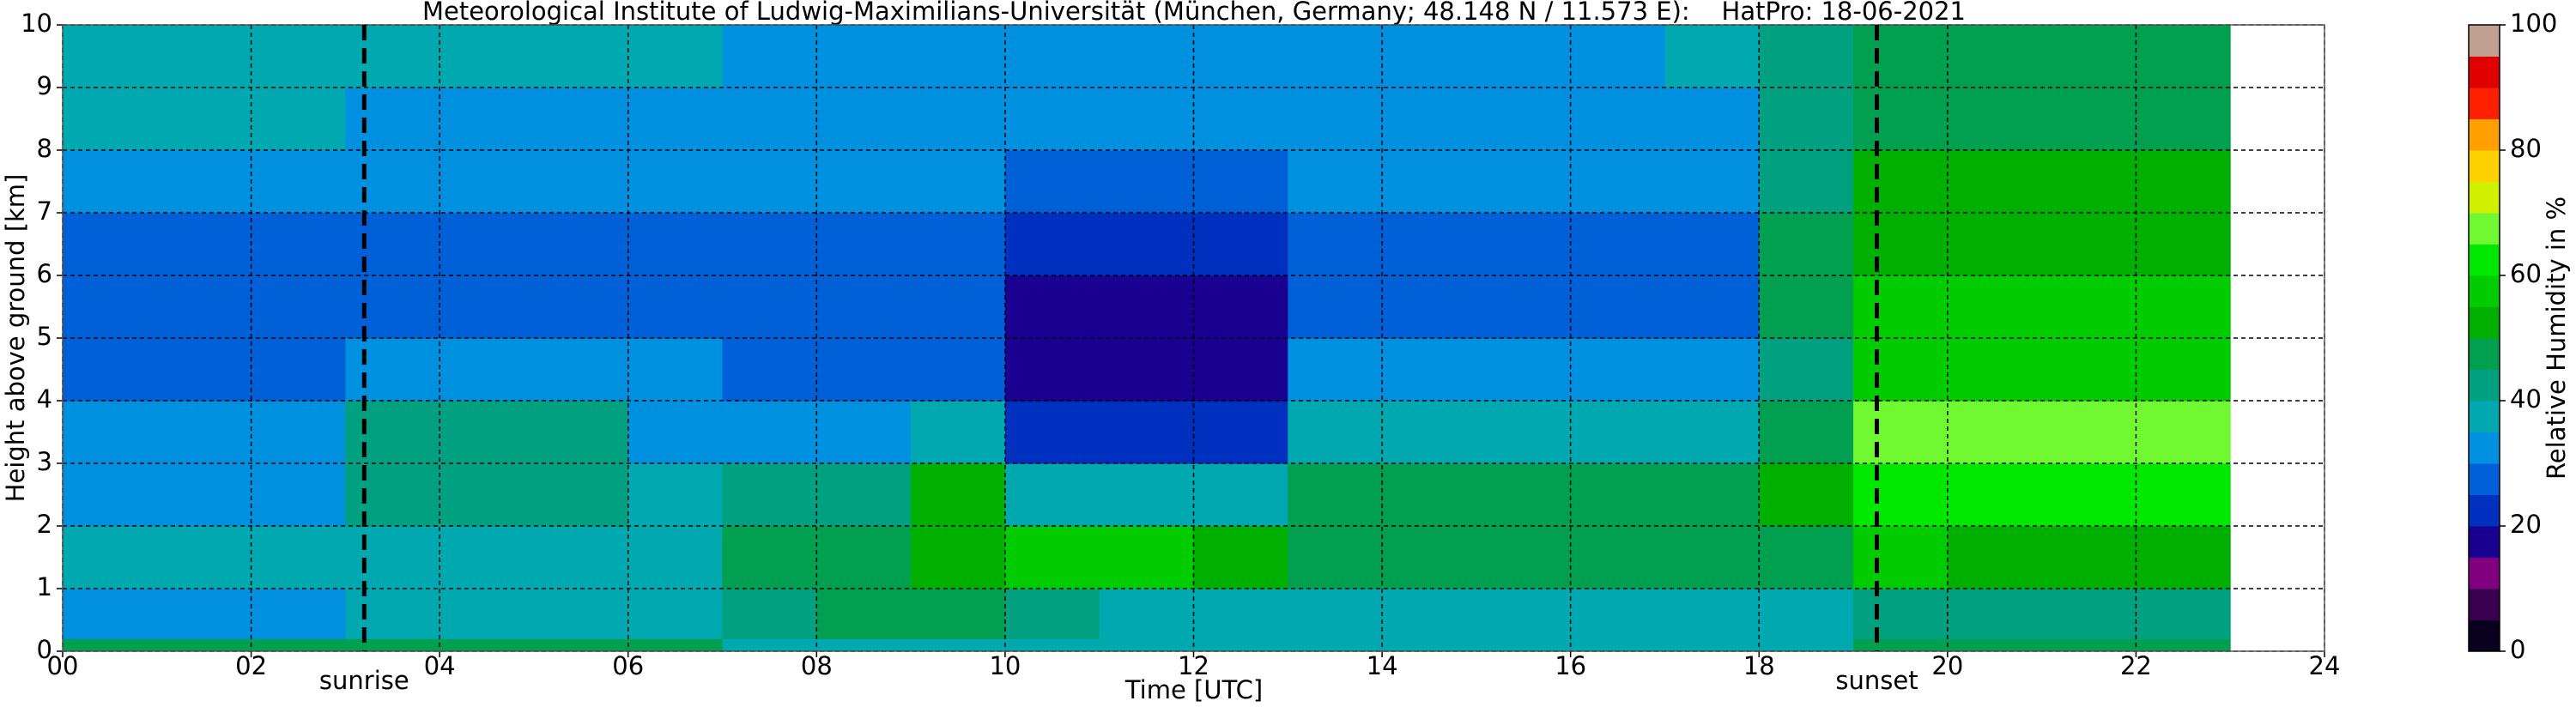 The height and width of the screenshot is (707, 2576). Describe the element at coordinates (364, 680) in the screenshot. I see `event-label: sunrise` at that location.